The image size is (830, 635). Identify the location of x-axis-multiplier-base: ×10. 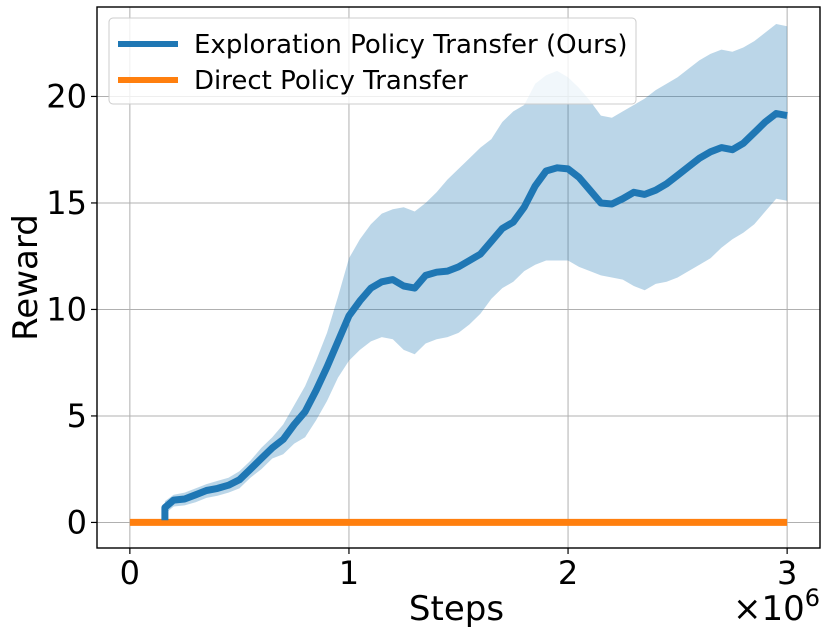
(769, 609).